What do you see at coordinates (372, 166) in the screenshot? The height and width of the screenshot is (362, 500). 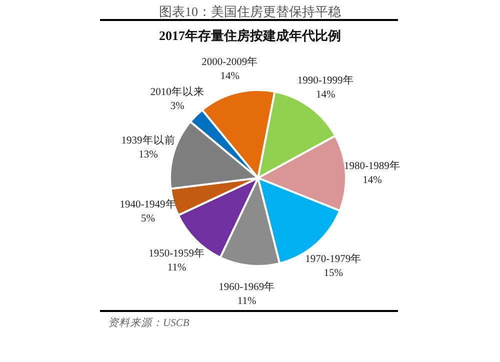 I see `slice-label: 1980-1989年` at bounding box center [372, 166].